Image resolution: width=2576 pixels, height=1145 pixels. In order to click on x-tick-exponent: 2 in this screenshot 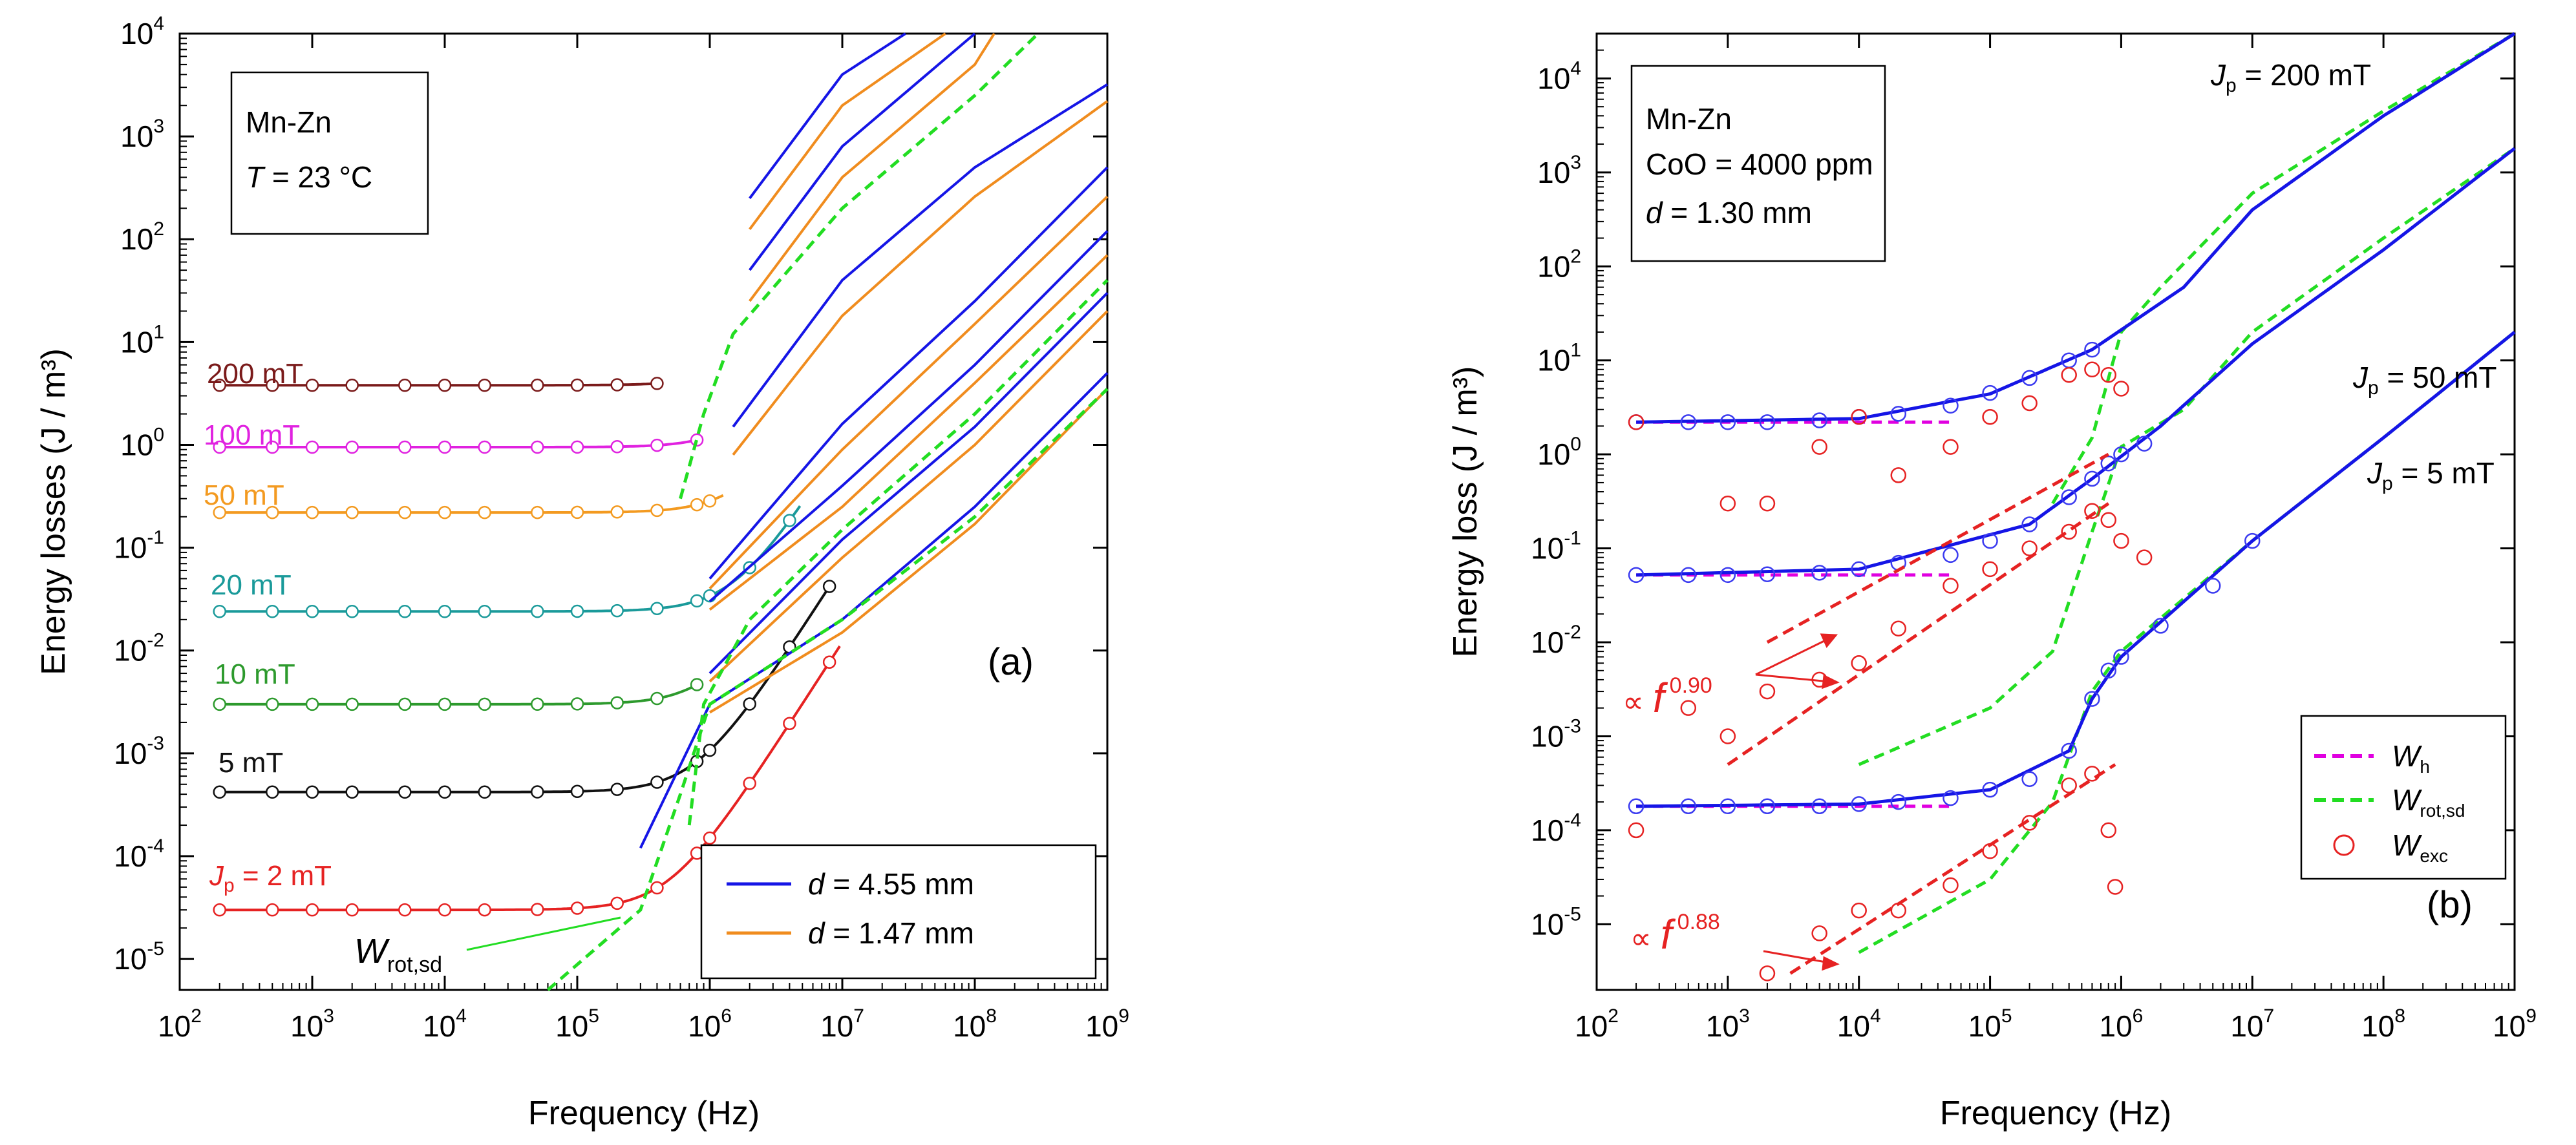, I will do `click(196, 1016)`.